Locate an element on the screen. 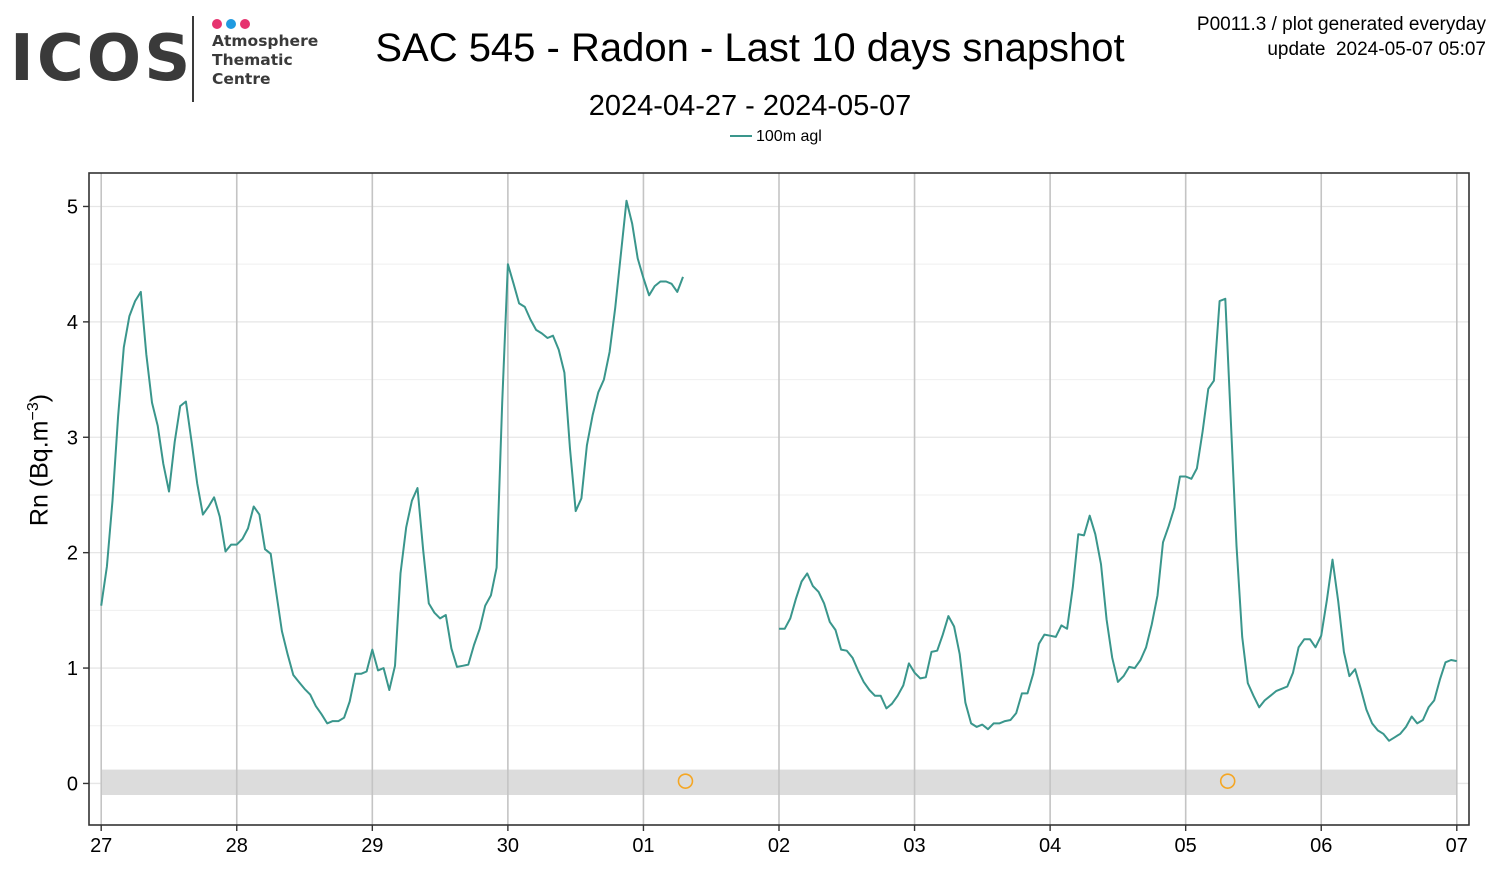 The height and width of the screenshot is (870, 1500). logo-subtitle: Atmosphere Thematic Centre is located at coordinates (265, 60).